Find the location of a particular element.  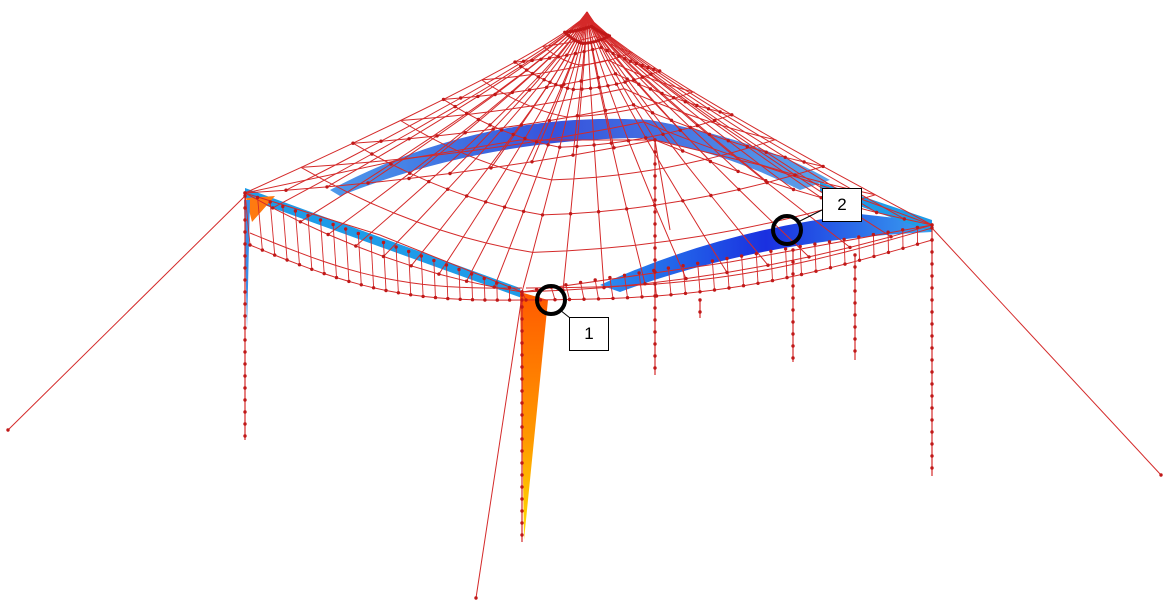

guy-rope-back is located at coordinates (662, 185).